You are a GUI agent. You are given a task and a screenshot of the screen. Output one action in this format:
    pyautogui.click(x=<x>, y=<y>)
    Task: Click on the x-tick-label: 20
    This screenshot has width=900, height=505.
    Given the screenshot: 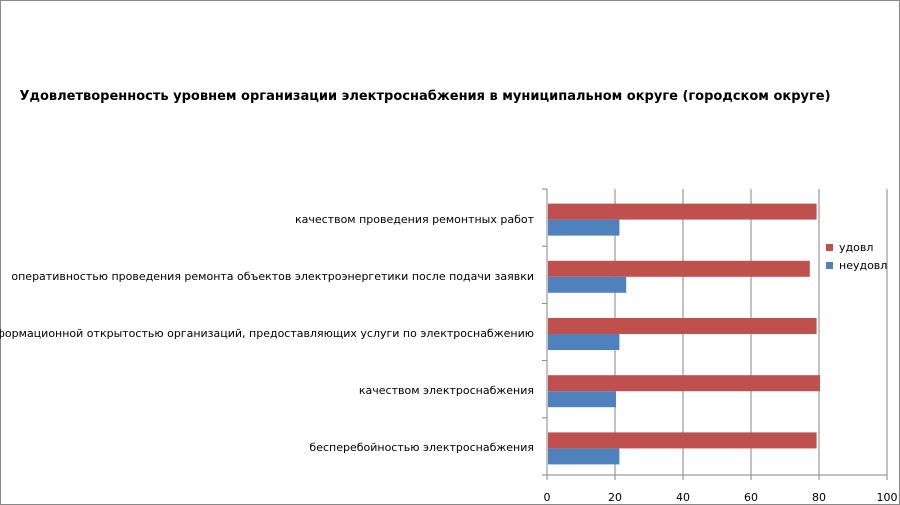 What is the action you would take?
    pyautogui.click(x=615, y=497)
    